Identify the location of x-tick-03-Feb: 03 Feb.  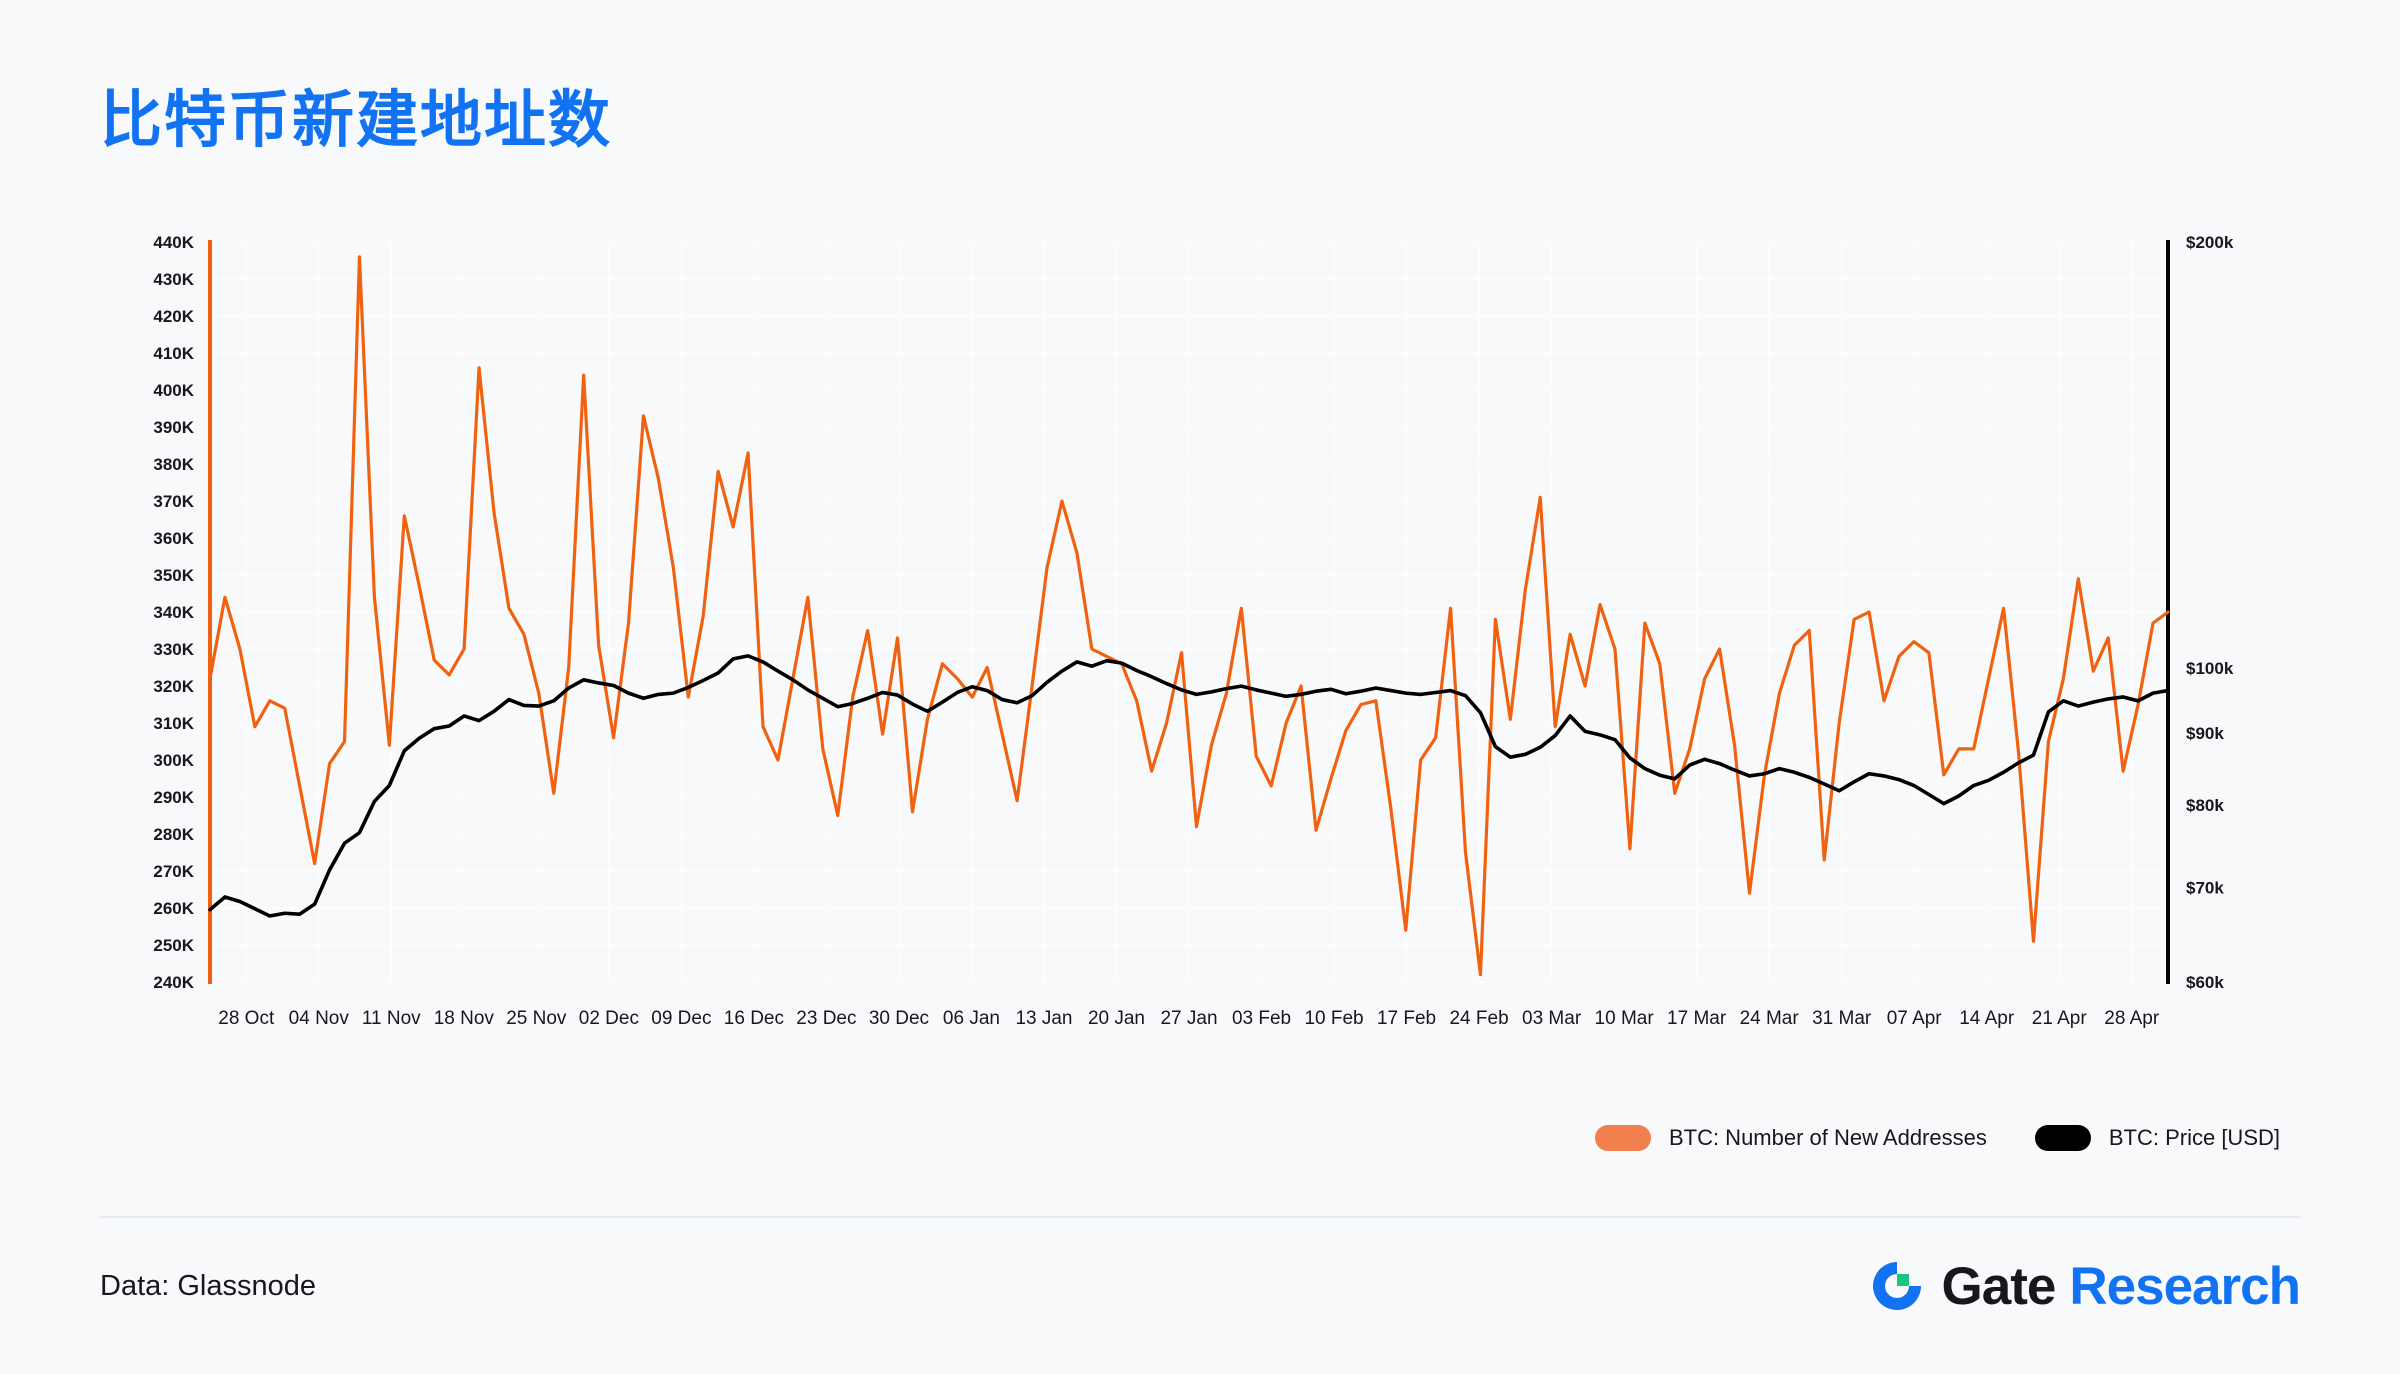
(1261, 1018).